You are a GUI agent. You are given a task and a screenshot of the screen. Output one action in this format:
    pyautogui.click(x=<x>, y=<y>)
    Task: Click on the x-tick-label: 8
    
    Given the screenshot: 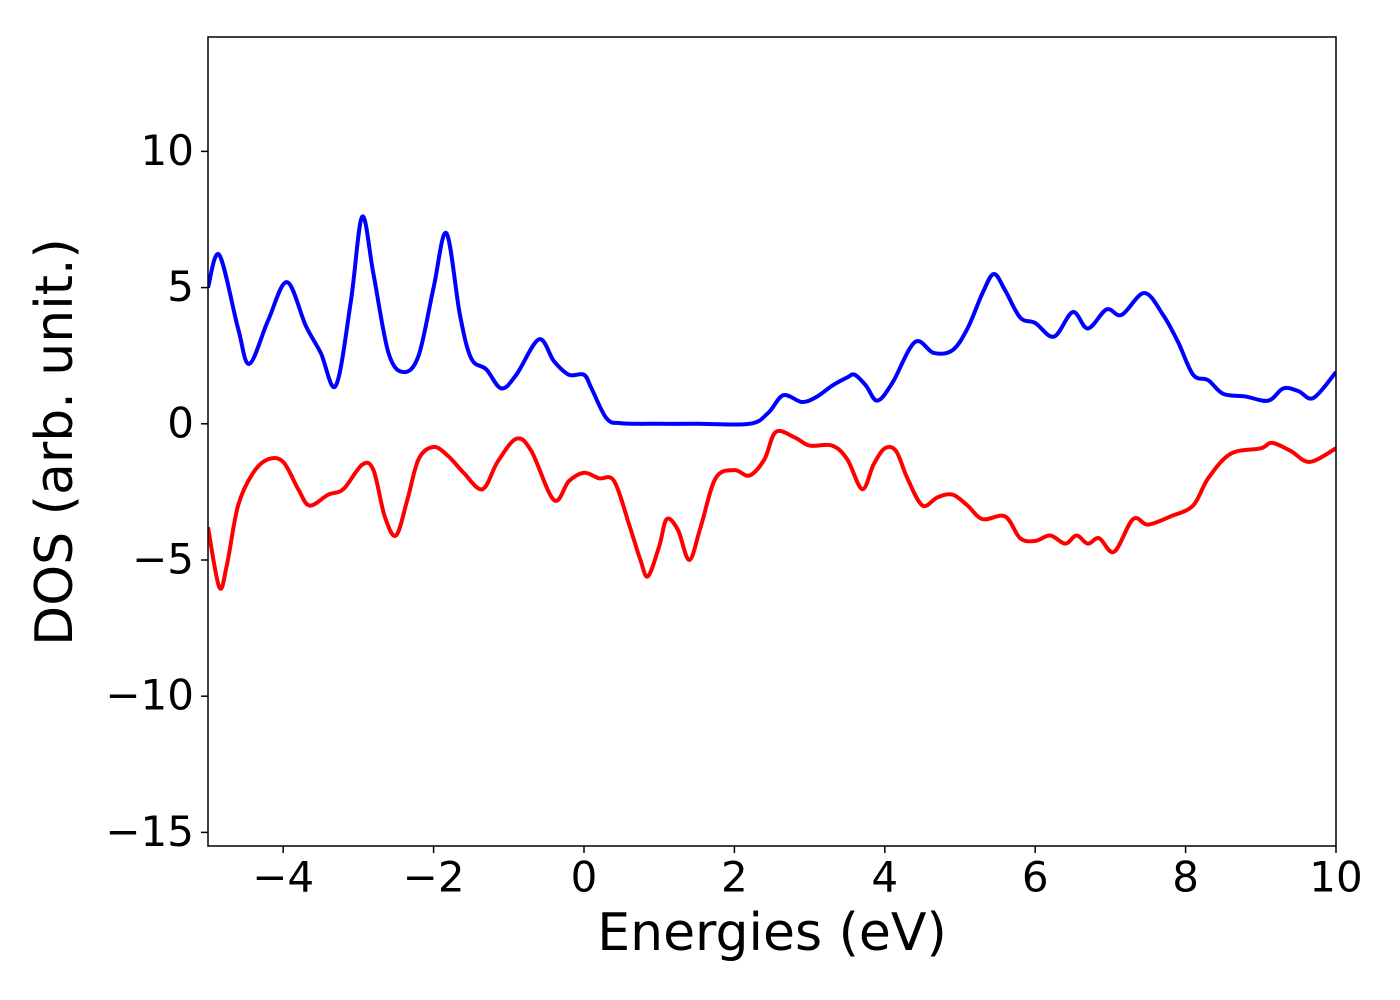 What is the action you would take?
    pyautogui.click(x=1185, y=877)
    